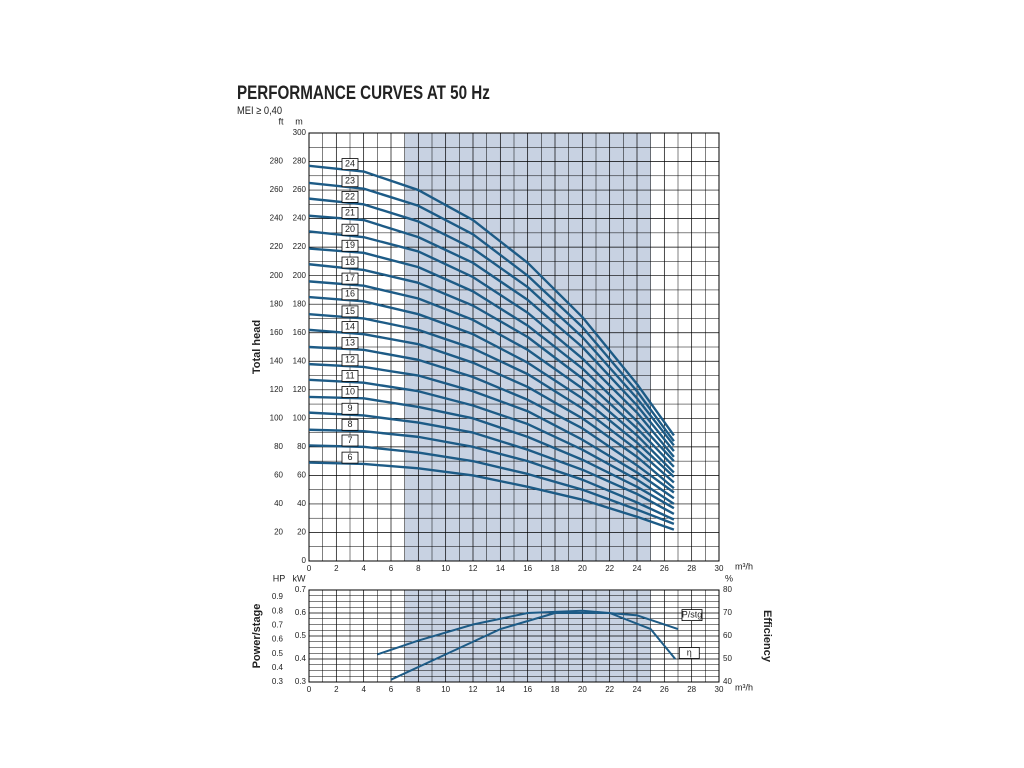 Image resolution: width=1024 pixels, height=768 pixels. Describe the element at coordinates (300, 417) in the screenshot. I see `y-tick-label: 100` at that location.